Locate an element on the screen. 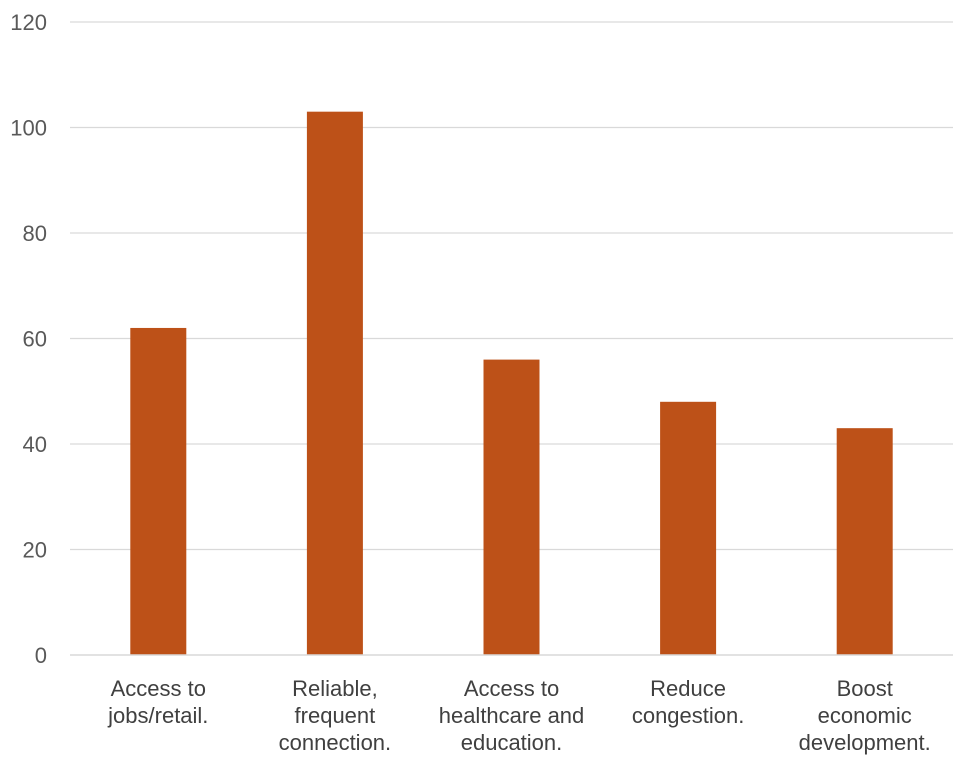  x-tick-label: Access to jobs/retail. is located at coordinates (157, 702).